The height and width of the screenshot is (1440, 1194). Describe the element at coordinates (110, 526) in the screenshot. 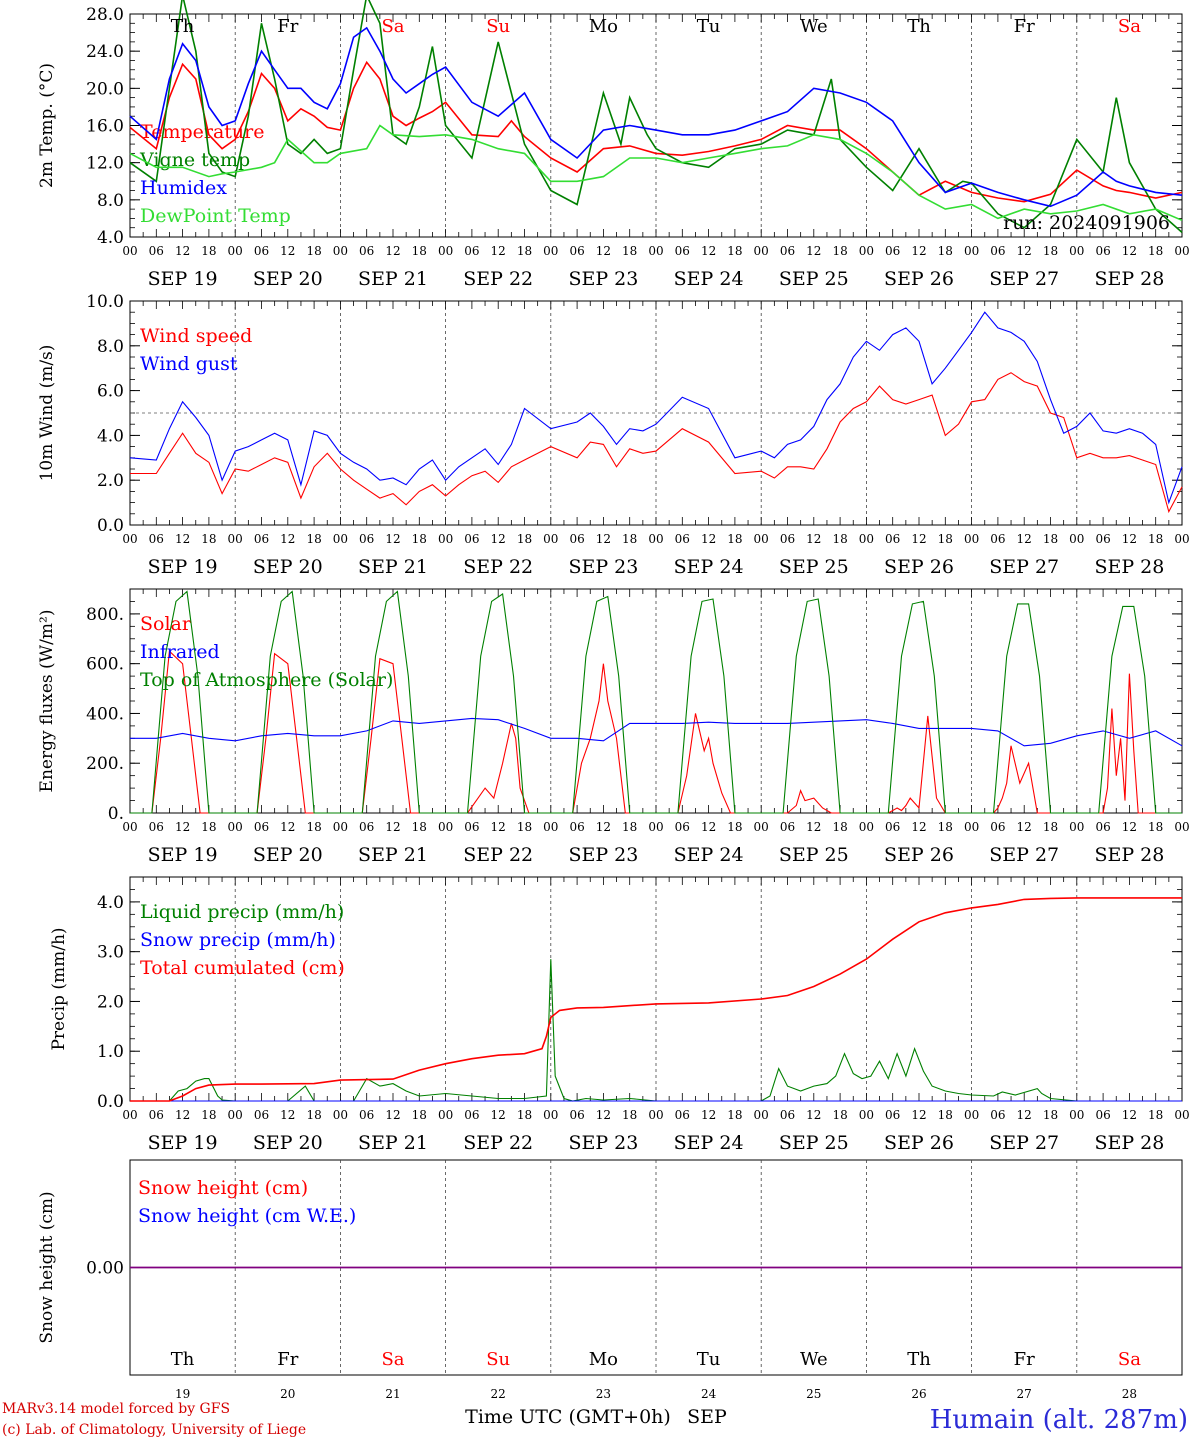

I see `y-tick-label: 0.0` at that location.